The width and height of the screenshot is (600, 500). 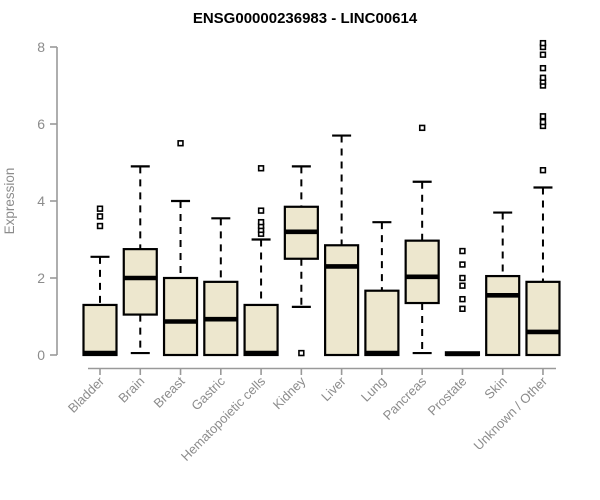 What do you see at coordinates (41, 278) in the screenshot?
I see `y-tick-label: 2` at bounding box center [41, 278].